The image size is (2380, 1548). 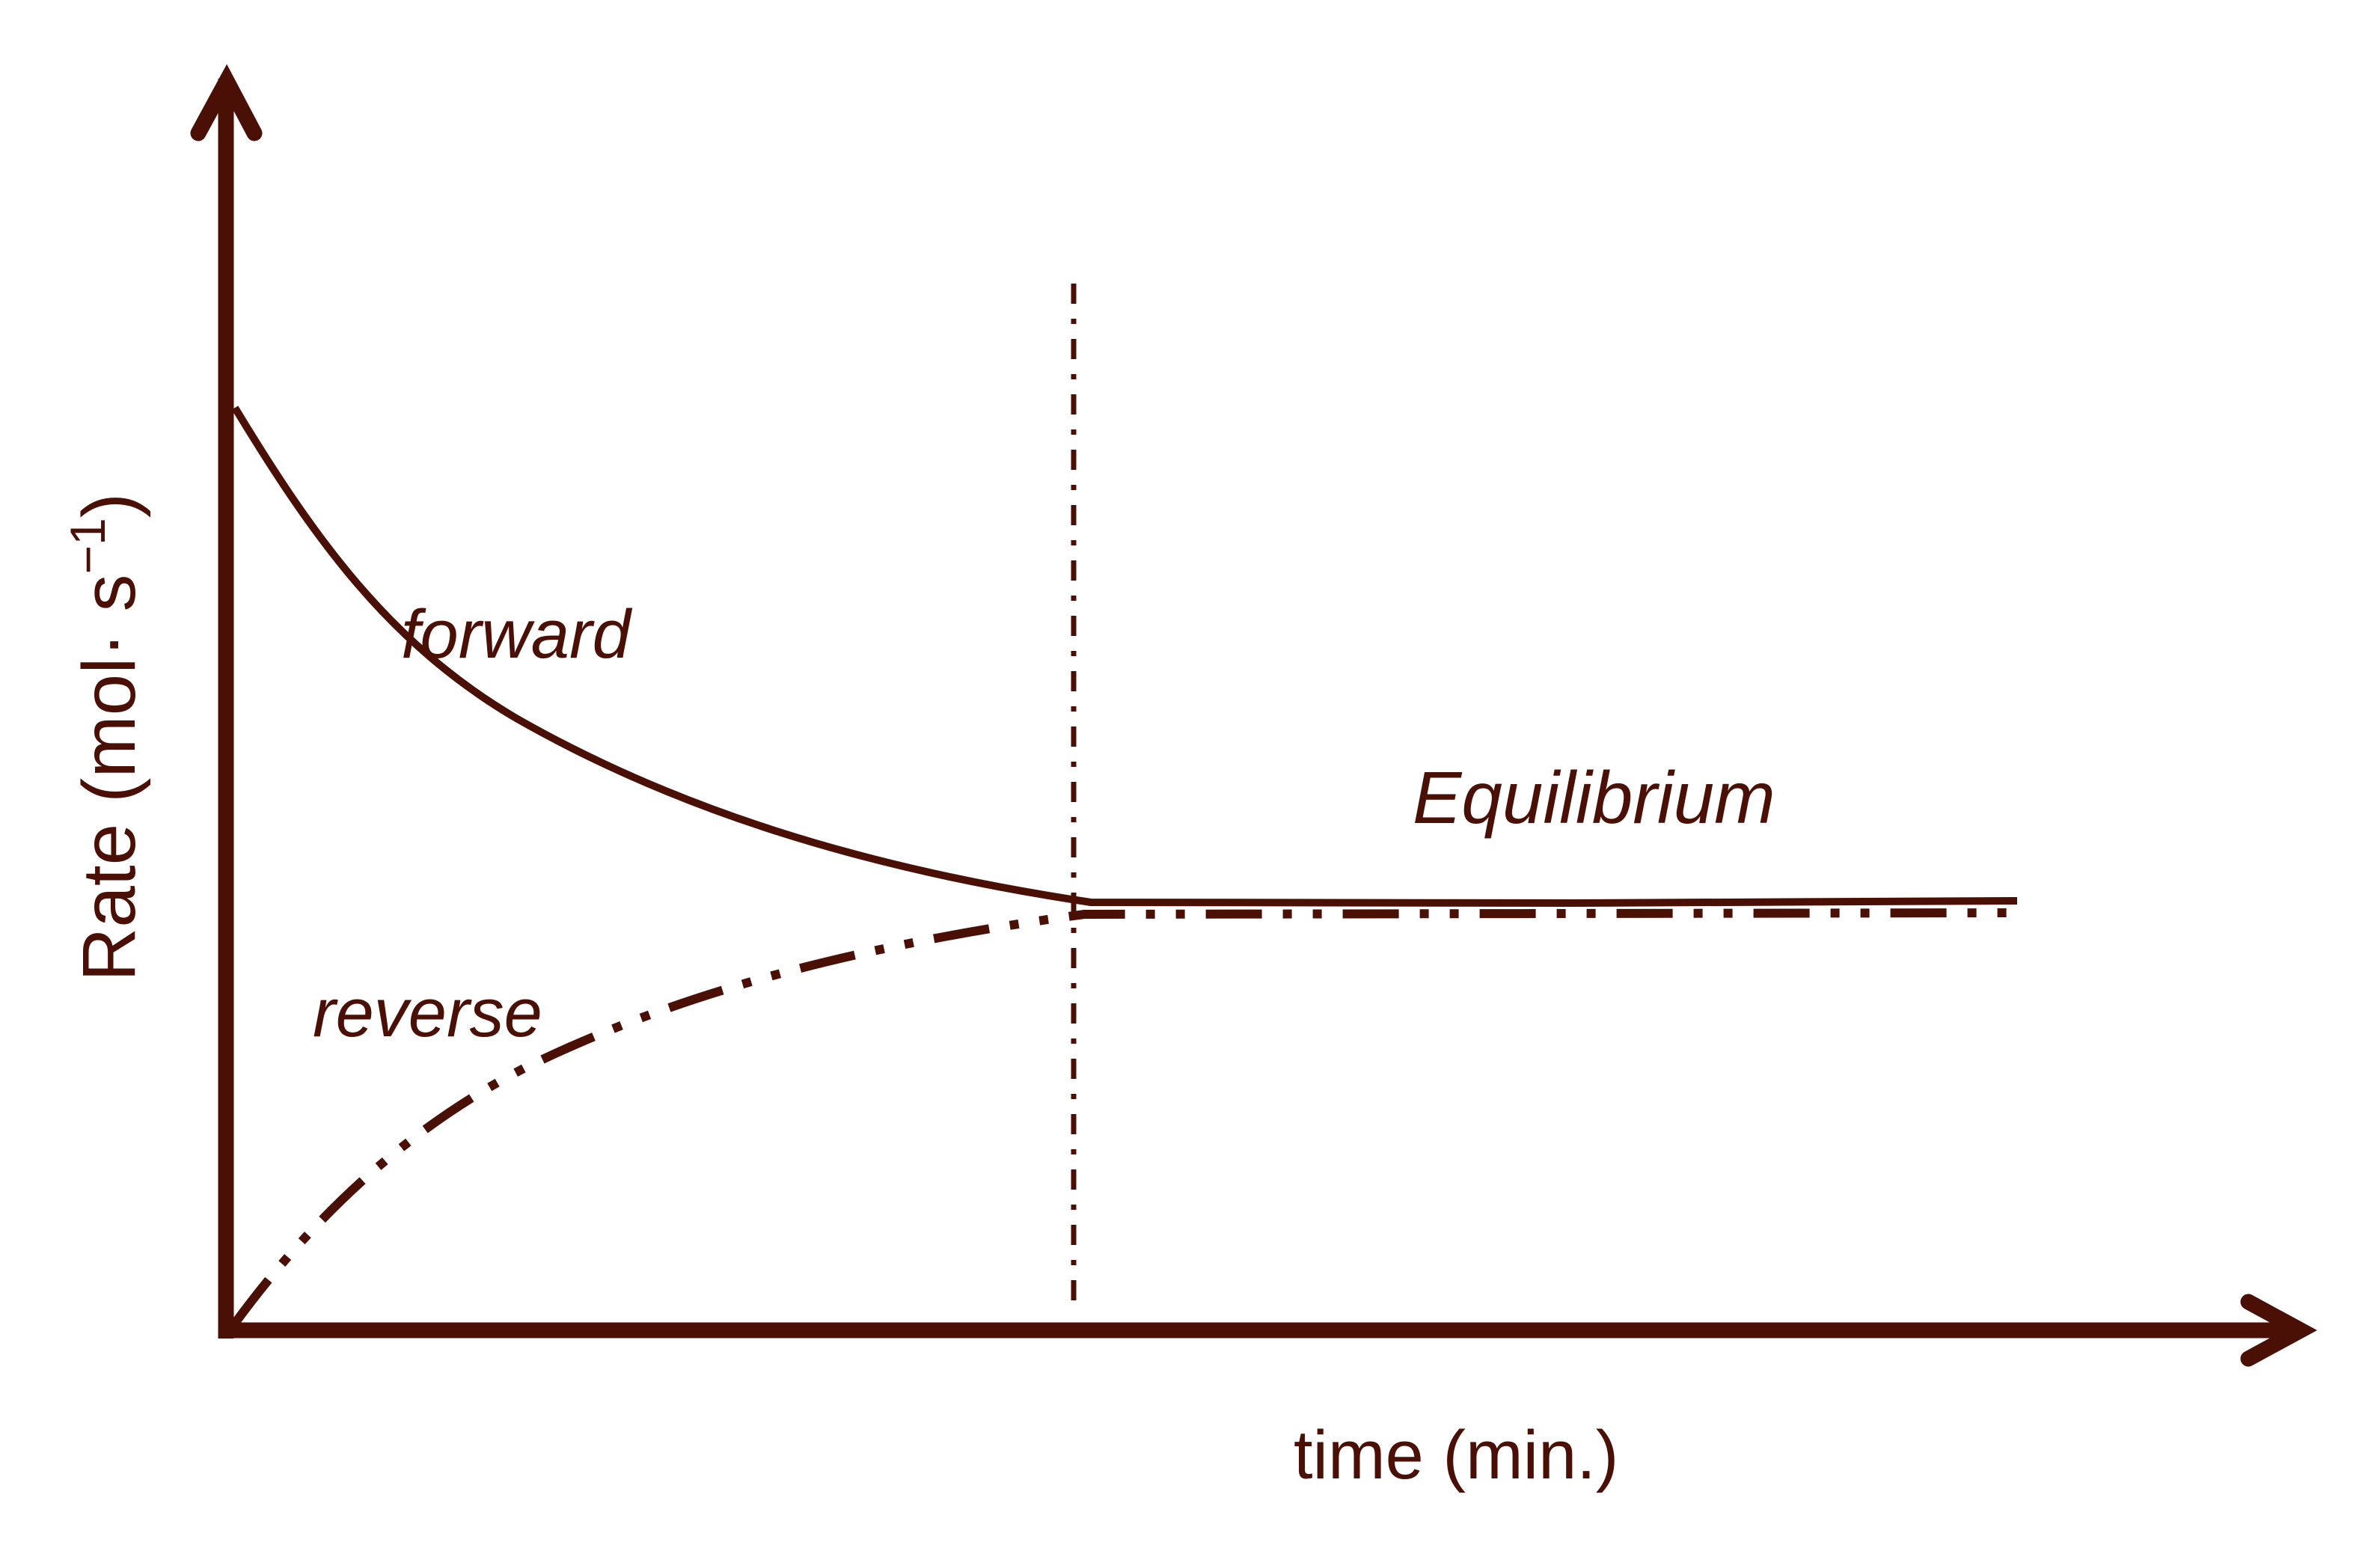 What do you see at coordinates (427, 1013) in the screenshot?
I see `reverse-label: reverse` at bounding box center [427, 1013].